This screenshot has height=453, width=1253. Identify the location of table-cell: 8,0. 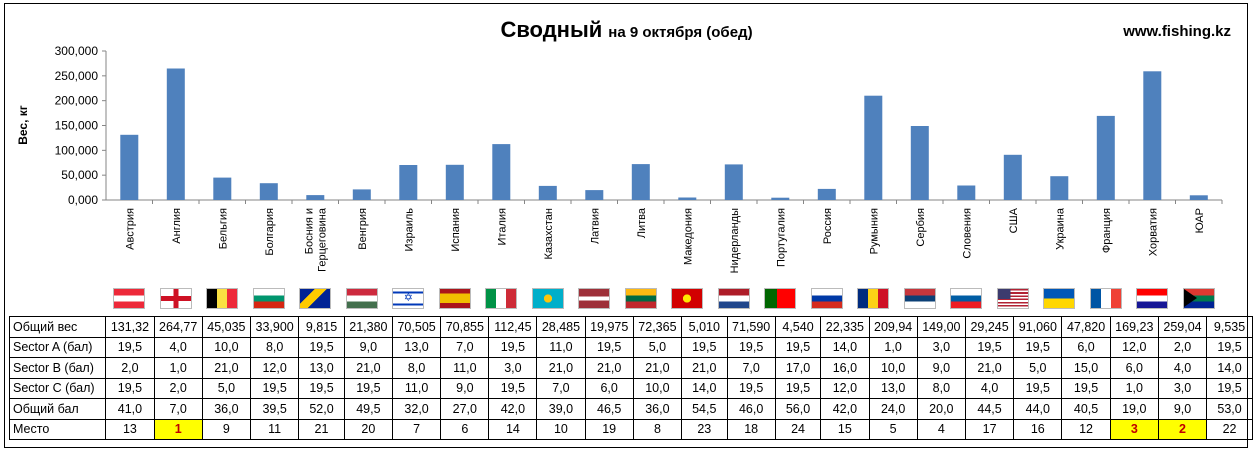
(416, 368).